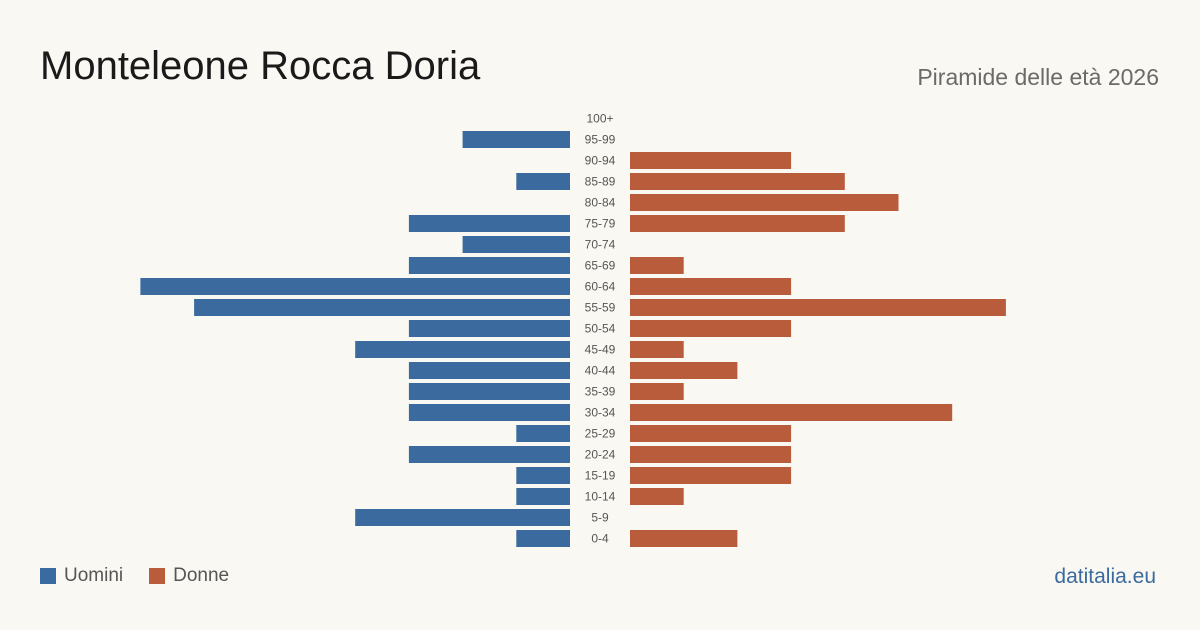 The height and width of the screenshot is (630, 1200). I want to click on age-label-100plus: 100+, so click(599, 119).